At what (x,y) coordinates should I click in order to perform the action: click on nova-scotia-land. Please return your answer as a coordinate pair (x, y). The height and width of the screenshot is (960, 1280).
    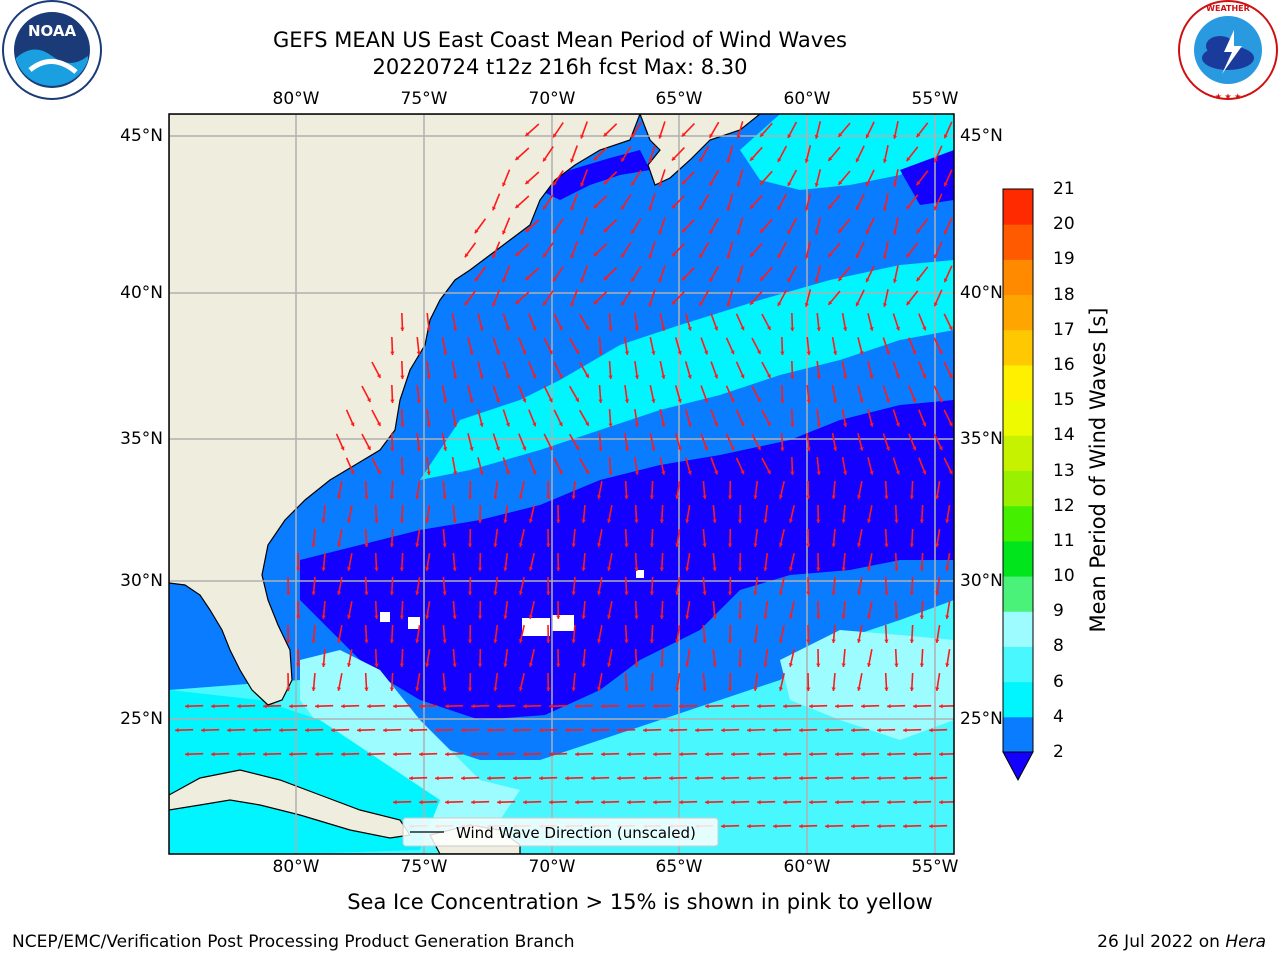
    Looking at the image, I should click on (700, 150).